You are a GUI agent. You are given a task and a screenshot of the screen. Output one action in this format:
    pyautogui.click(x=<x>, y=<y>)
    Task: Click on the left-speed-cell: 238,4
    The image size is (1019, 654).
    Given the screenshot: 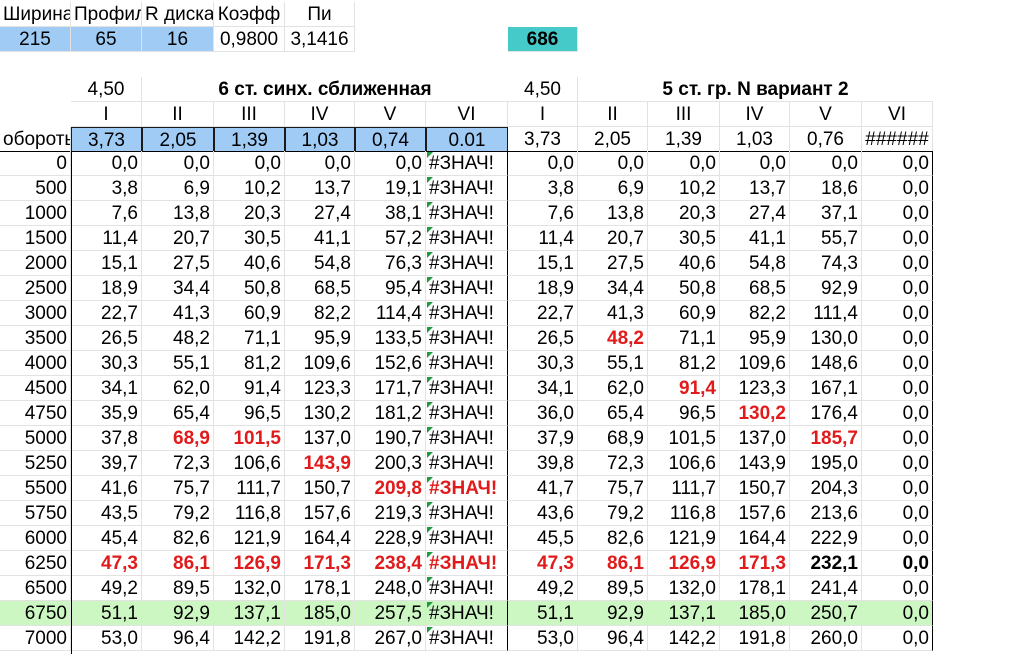 What is the action you would take?
    pyautogui.click(x=390, y=563)
    